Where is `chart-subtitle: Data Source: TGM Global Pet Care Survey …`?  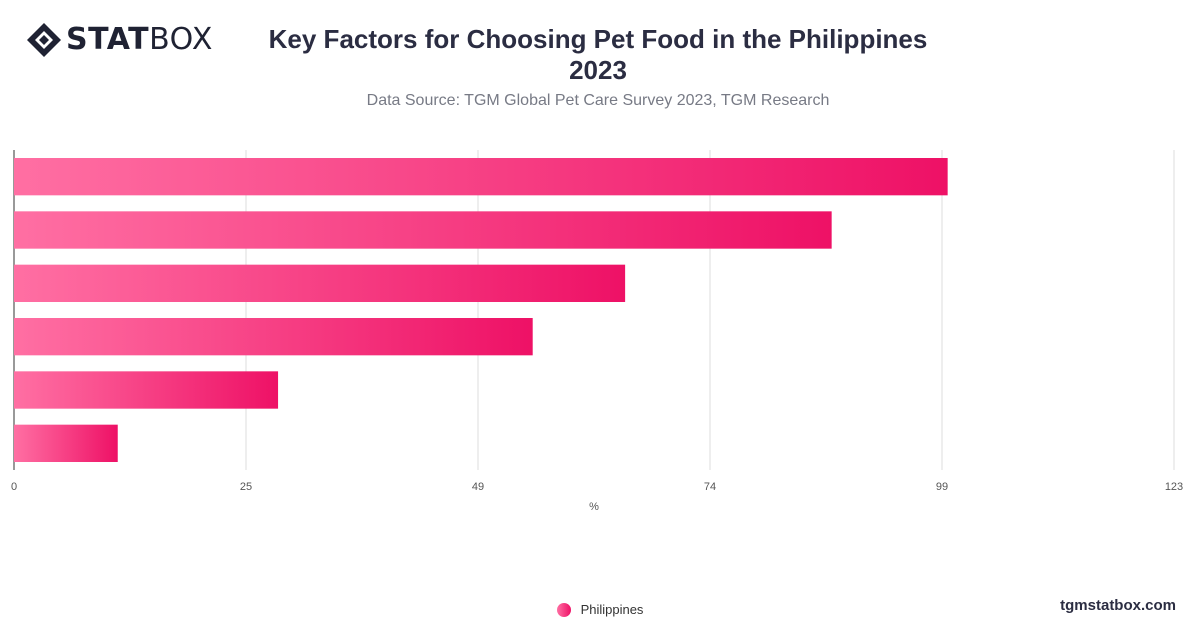 chart-subtitle: Data Source: TGM Global Pet Care Survey … is located at coordinates (598, 100).